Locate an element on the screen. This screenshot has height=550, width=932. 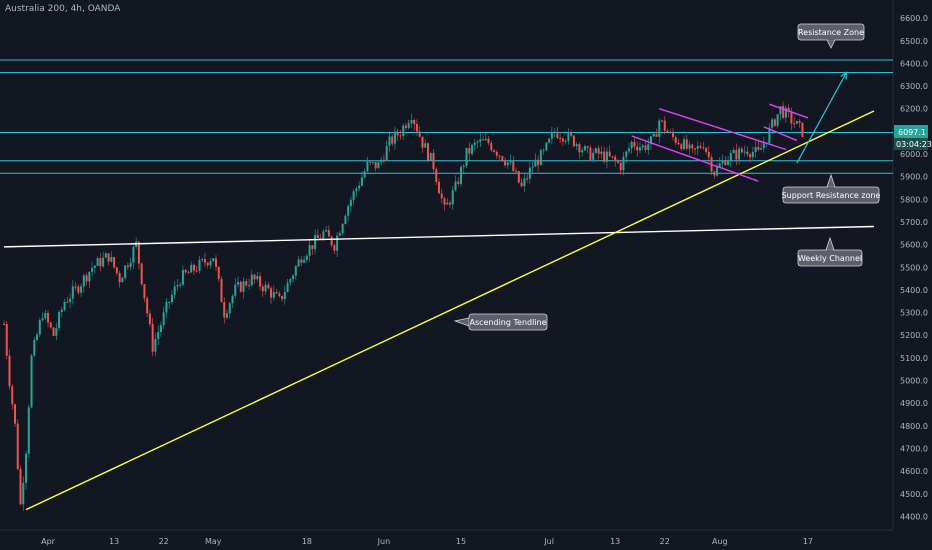
support-resistance-callout: Support Resistance zone is located at coordinates (831, 188).